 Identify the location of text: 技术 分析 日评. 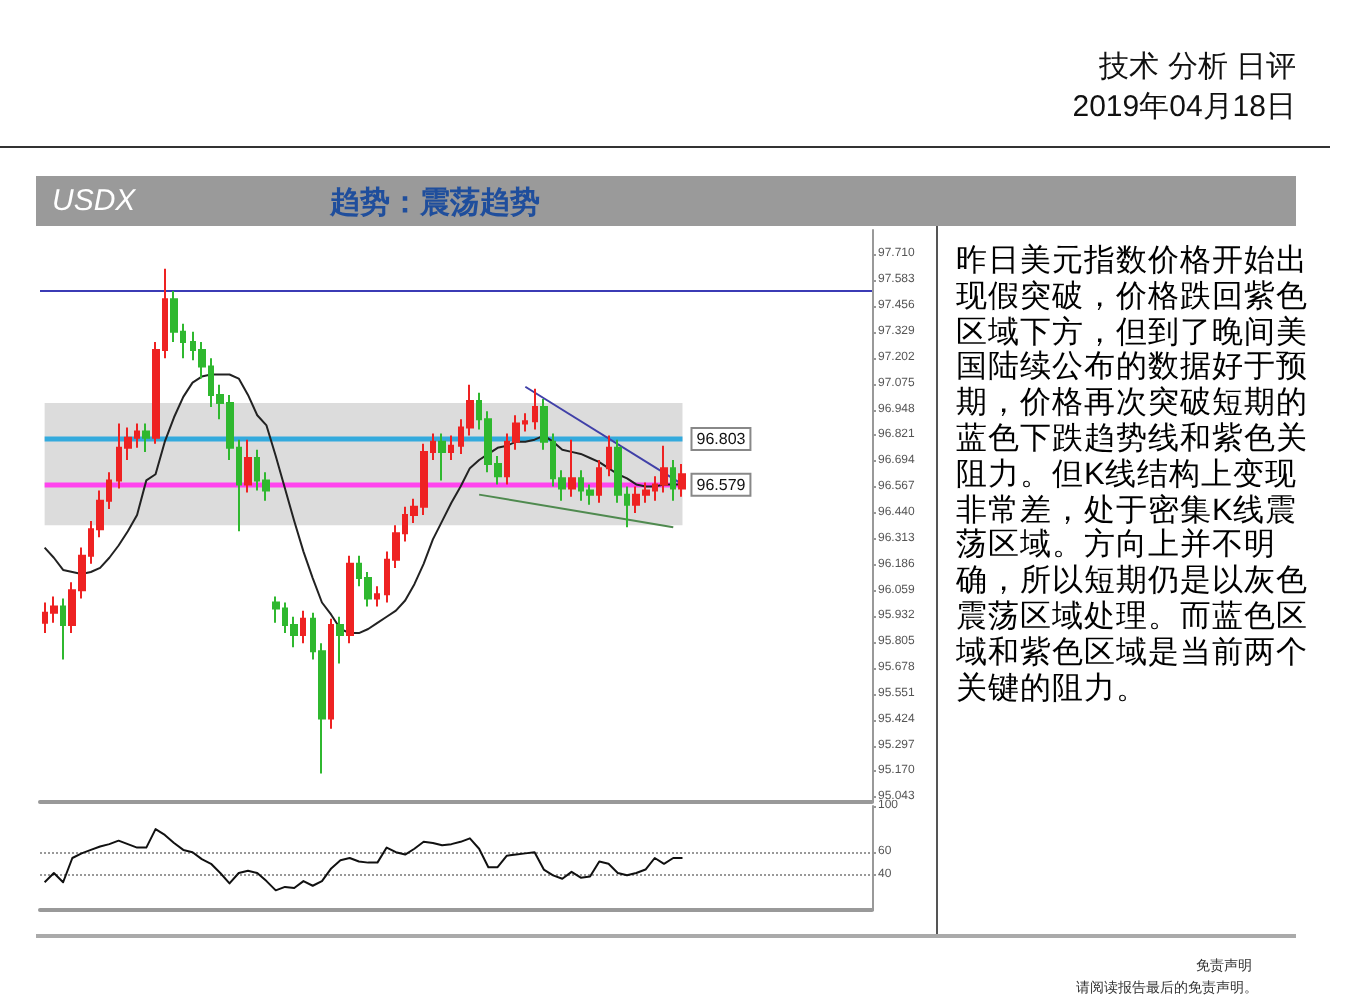
(1197, 67).